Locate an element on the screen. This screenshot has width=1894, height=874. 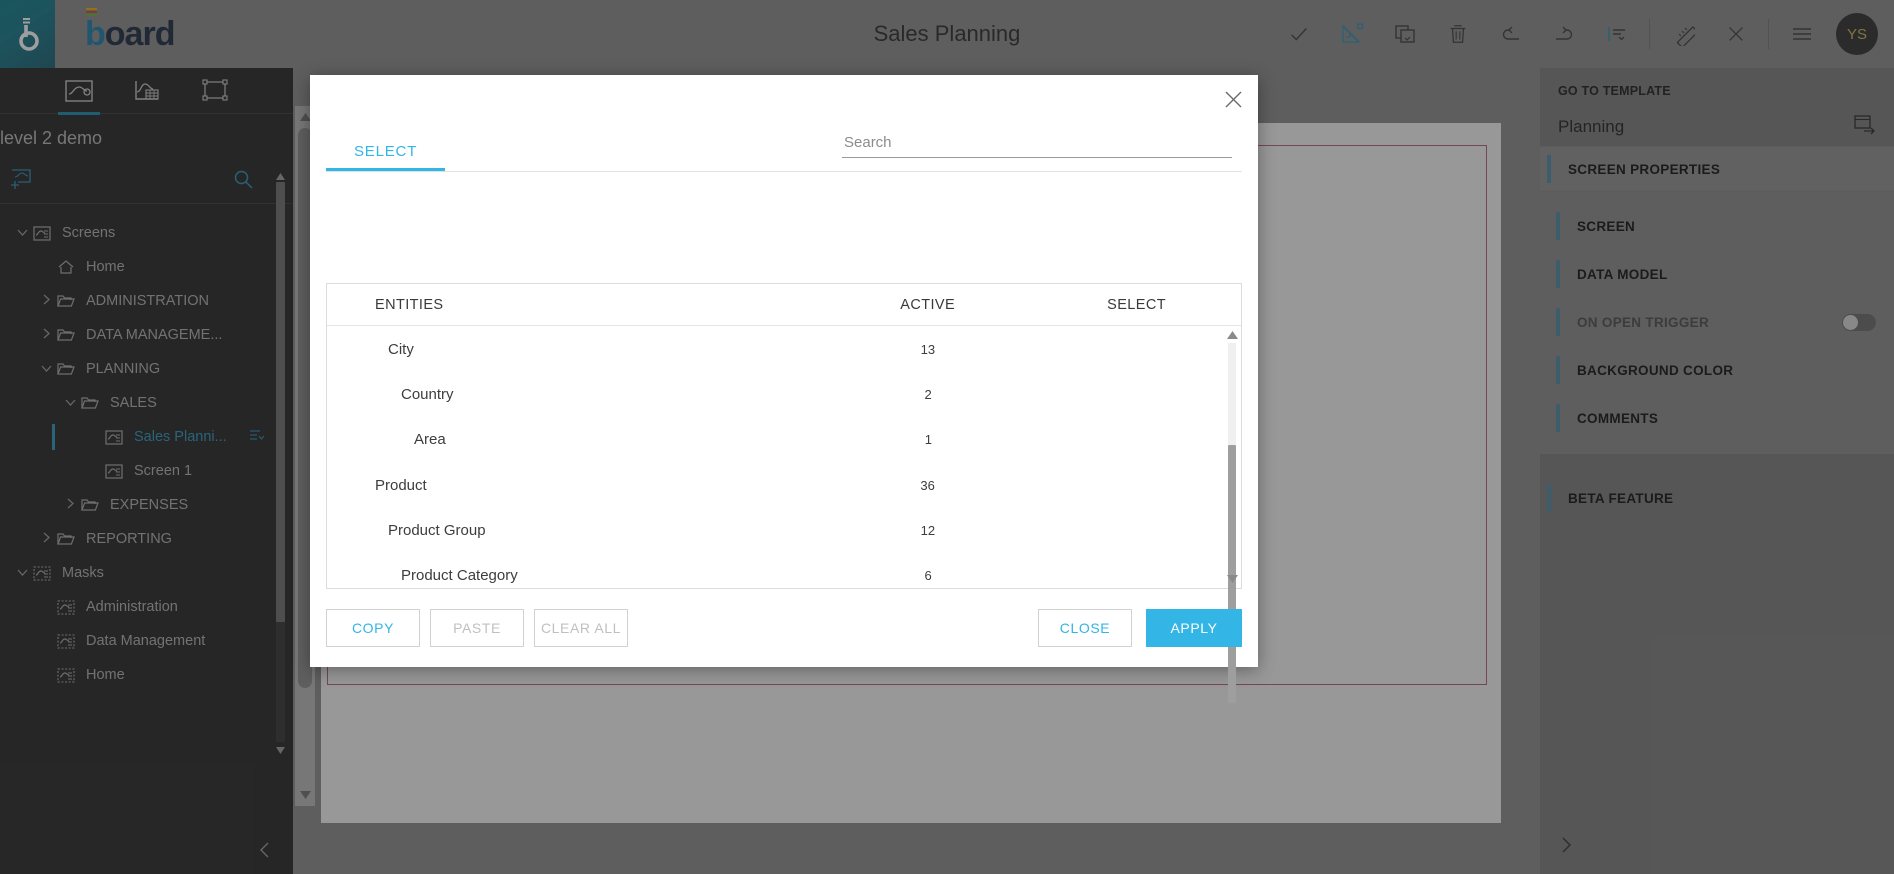
dialog-footer: COPY PASTE CLEAR ALL CLOSE APPLY is located at coordinates (784, 628).